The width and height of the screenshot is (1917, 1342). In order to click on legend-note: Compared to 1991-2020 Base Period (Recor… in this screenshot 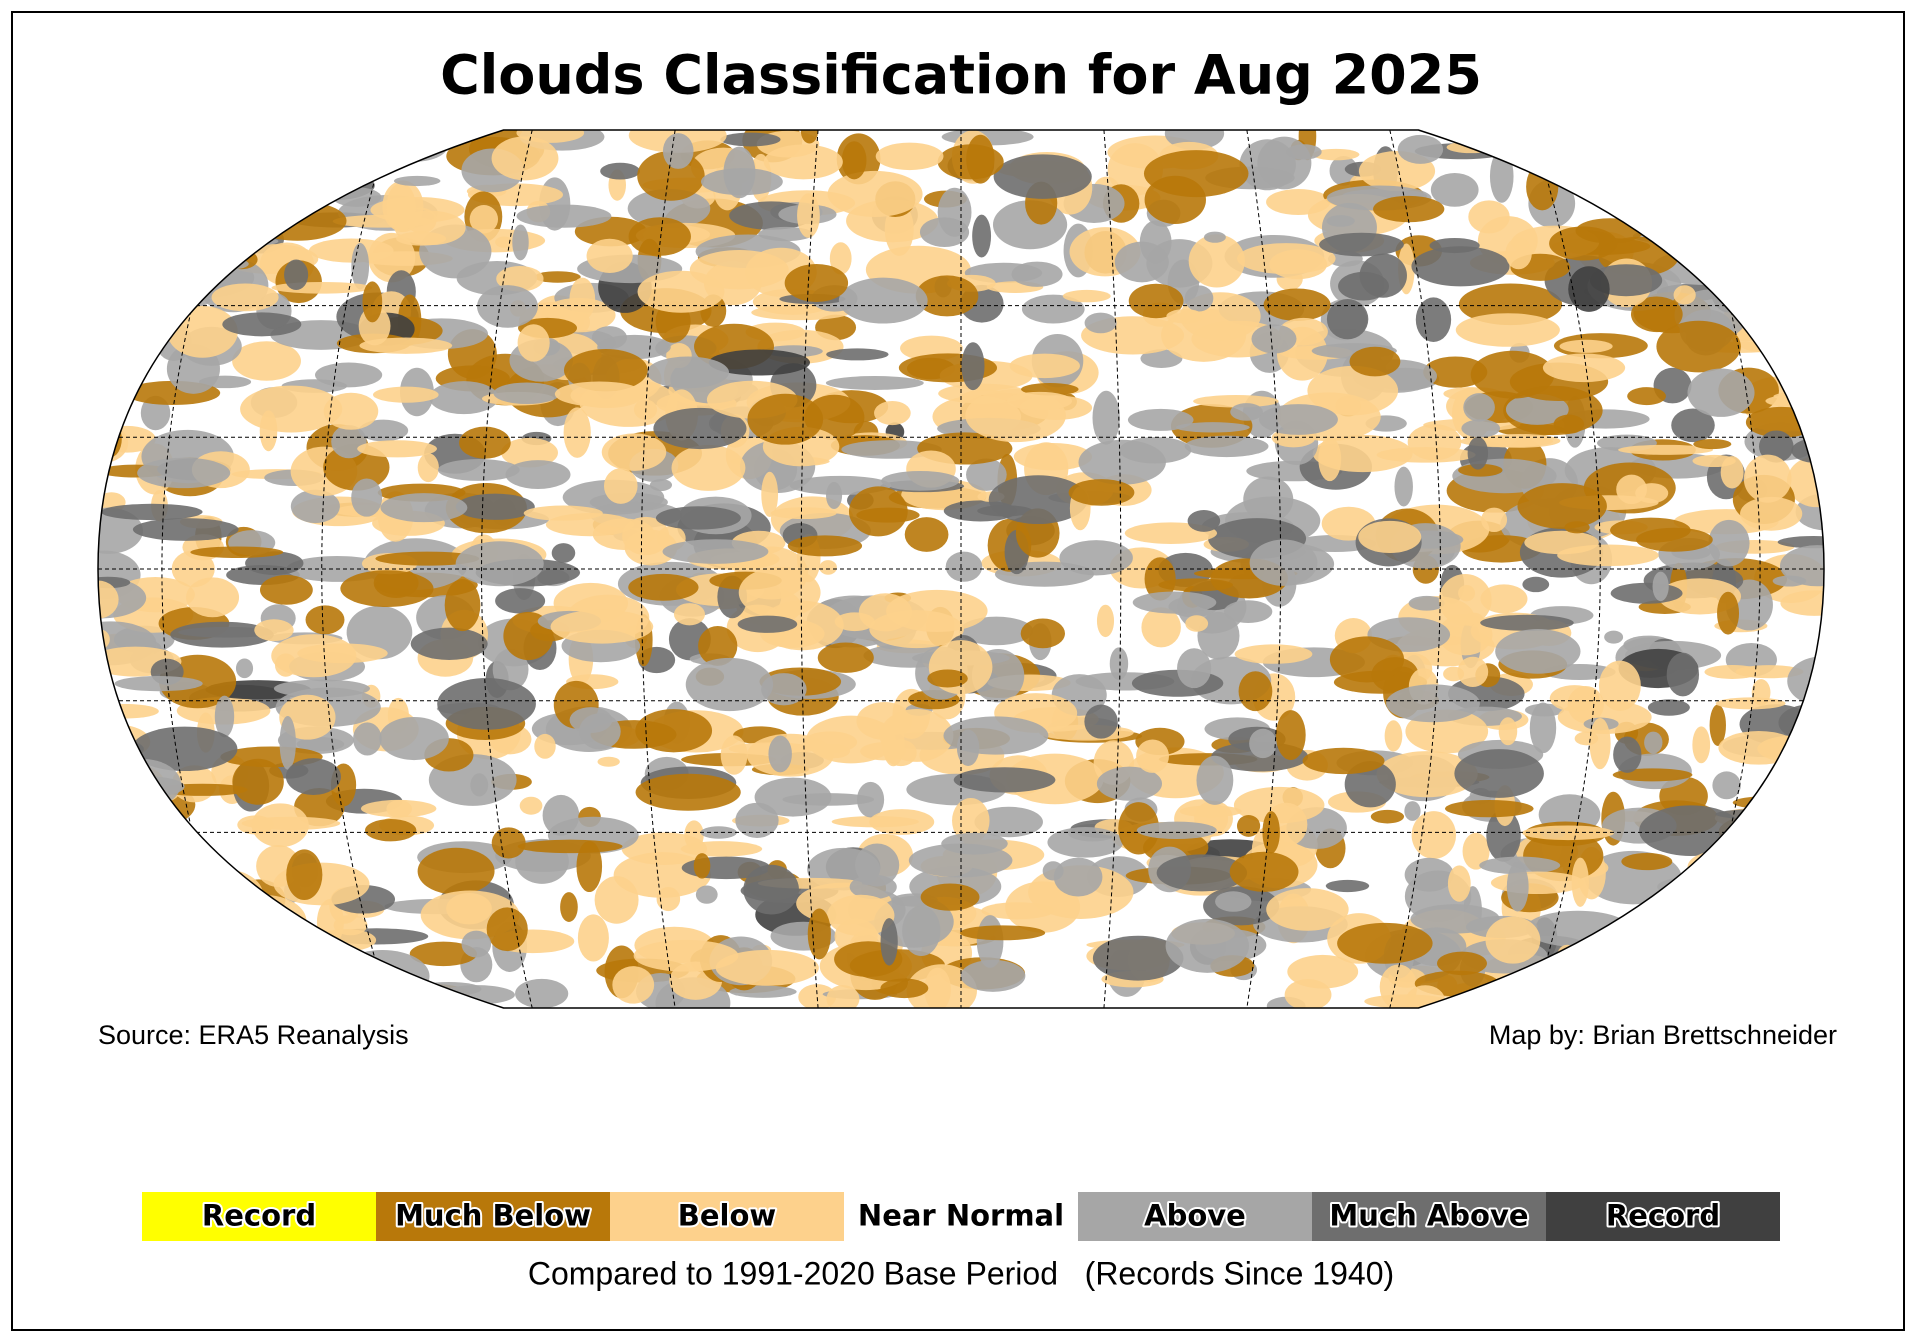, I will do `click(961, 1273)`.